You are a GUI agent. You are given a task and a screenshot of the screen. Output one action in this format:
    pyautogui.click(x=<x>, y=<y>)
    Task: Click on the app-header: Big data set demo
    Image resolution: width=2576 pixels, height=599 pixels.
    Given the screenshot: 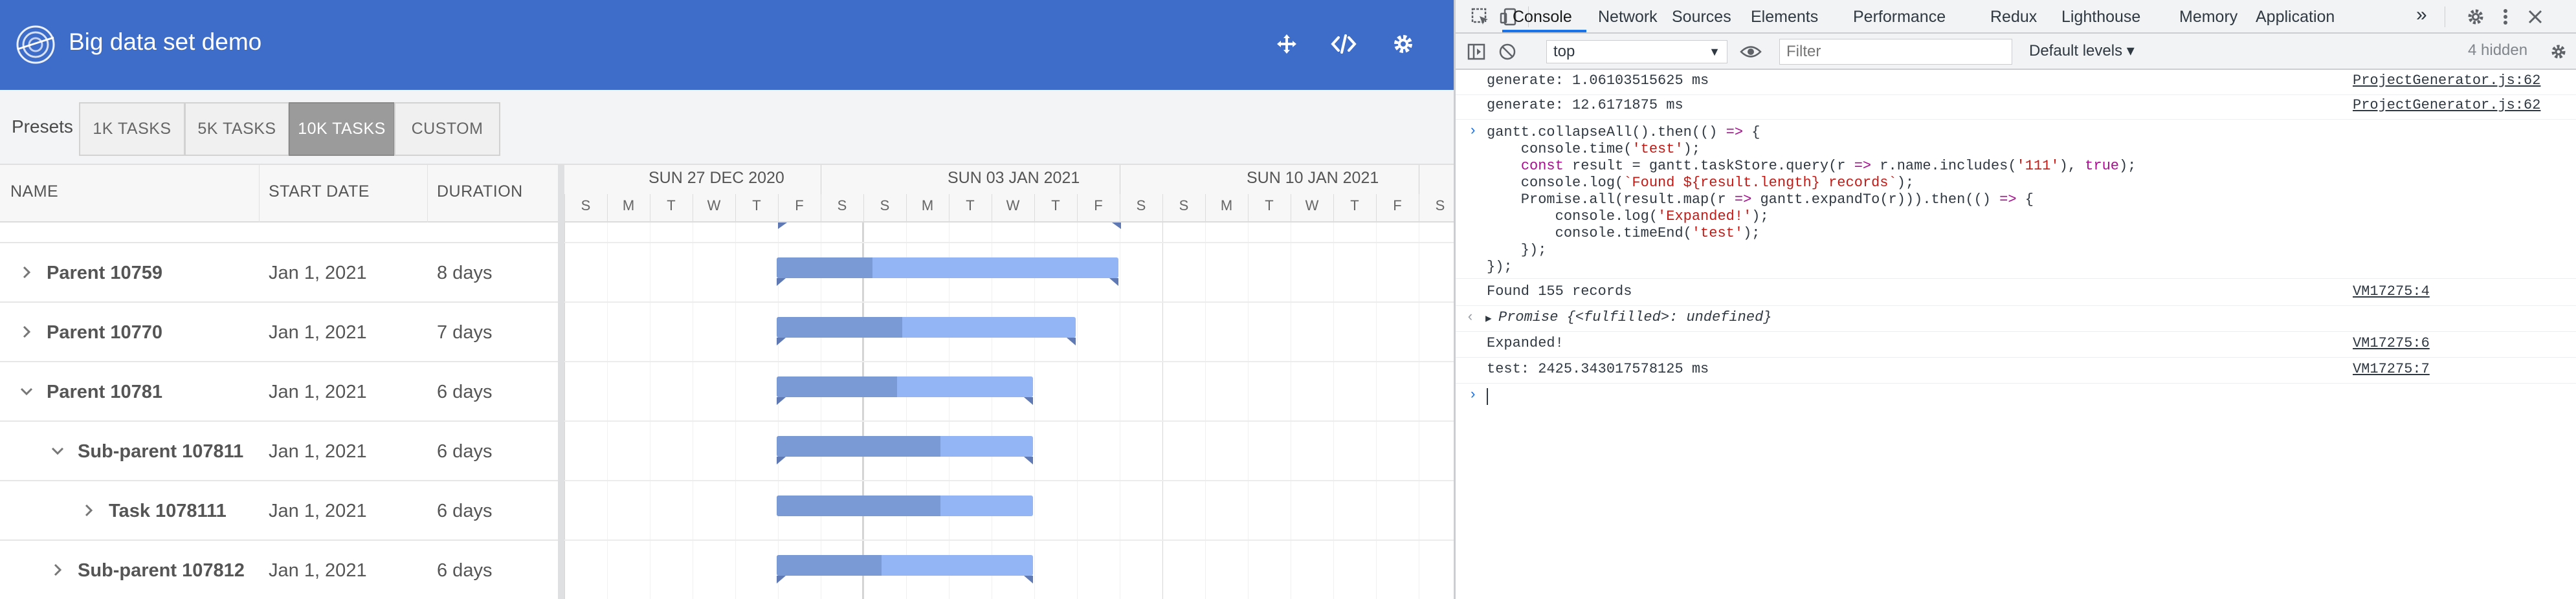 What is the action you would take?
    pyautogui.click(x=727, y=45)
    